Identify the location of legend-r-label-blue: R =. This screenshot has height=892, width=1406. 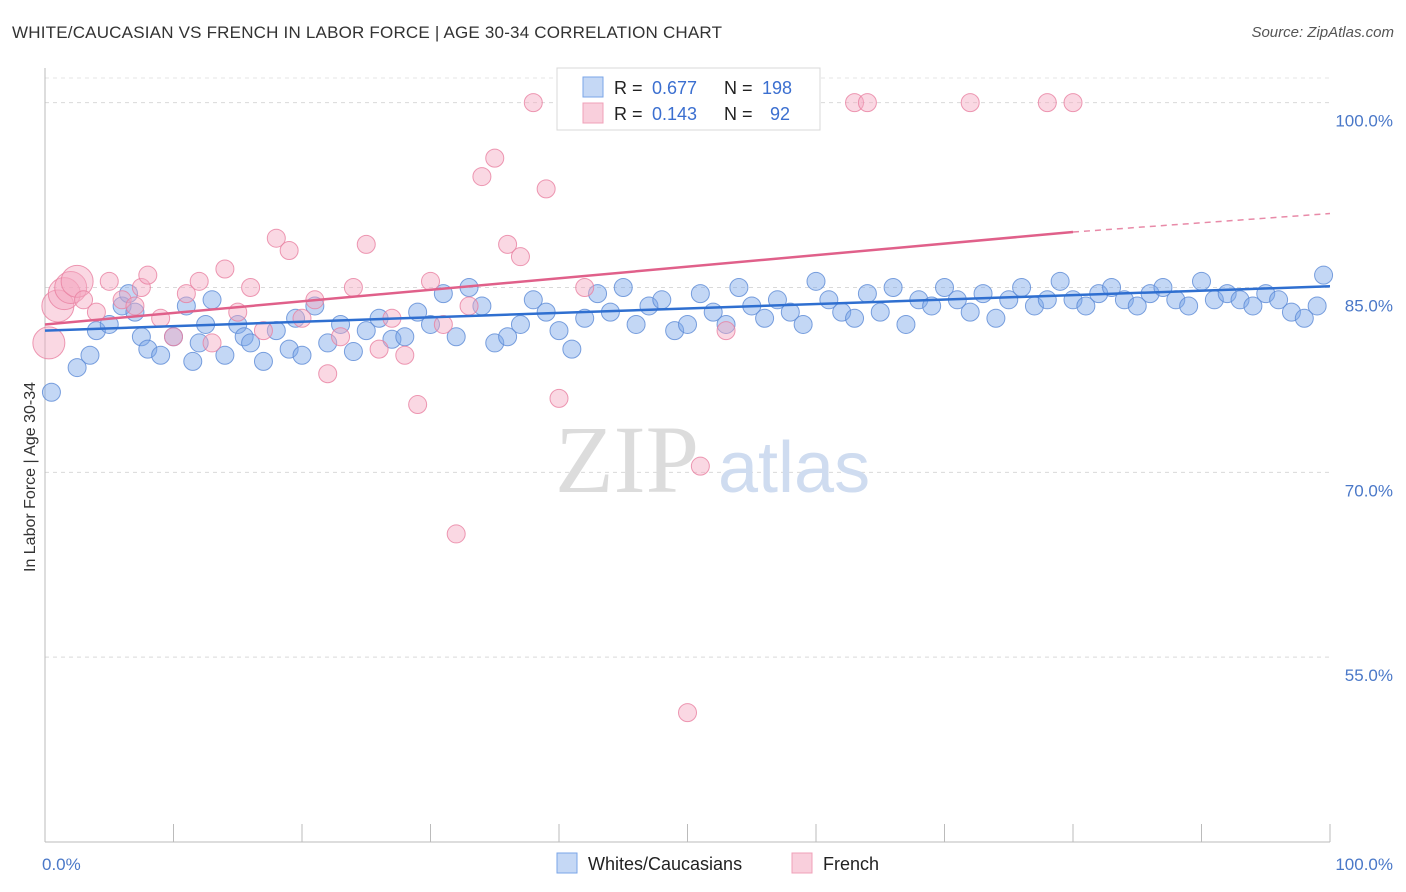
(628, 88).